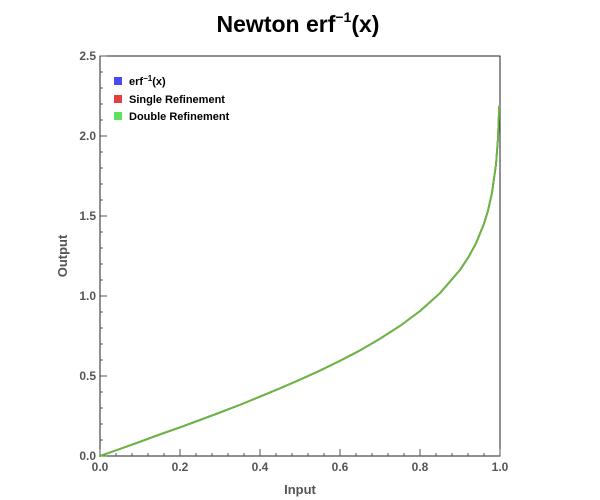 This screenshot has width=600, height=500. Describe the element at coordinates (100, 467) in the screenshot. I see `x-tick-label: 0.0` at that location.